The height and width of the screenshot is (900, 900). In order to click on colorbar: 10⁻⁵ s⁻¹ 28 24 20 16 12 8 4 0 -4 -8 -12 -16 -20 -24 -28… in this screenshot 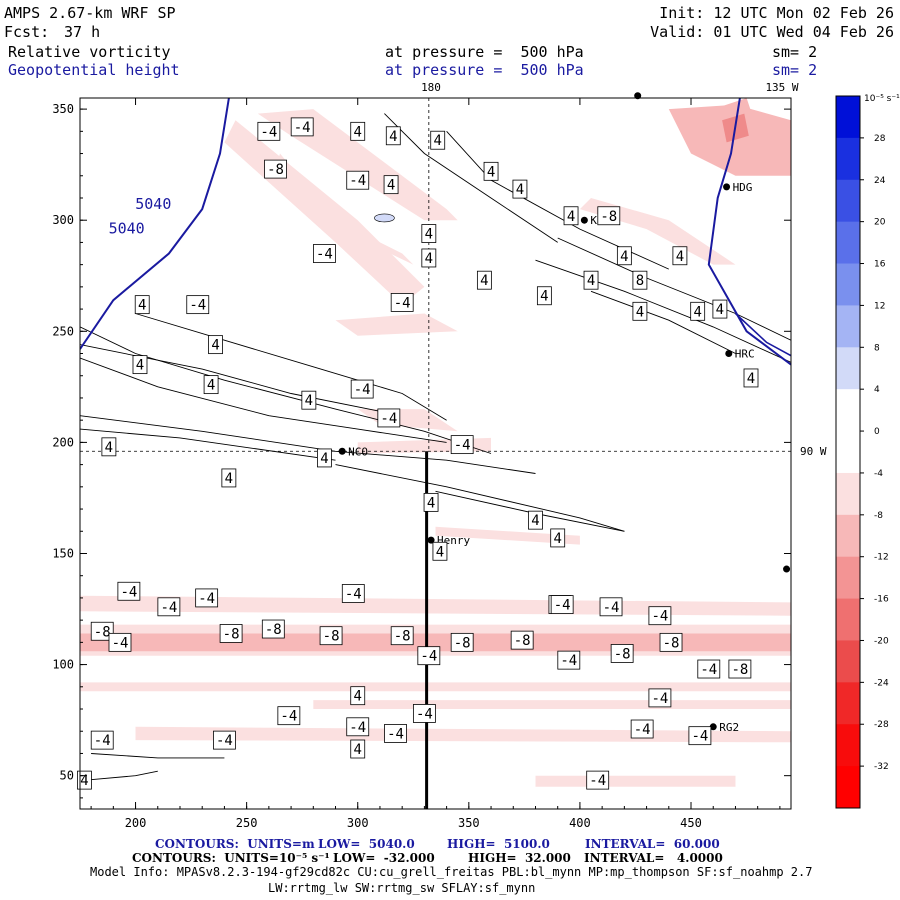, I will do `click(867, 451)`.